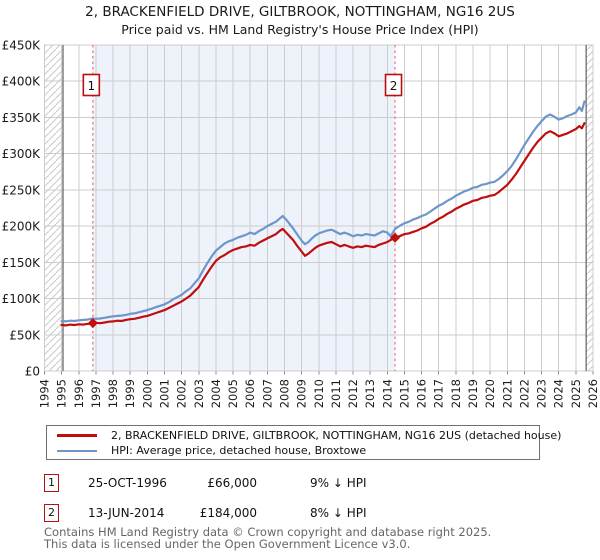 This screenshot has width=600, height=560. Describe the element at coordinates (79, 393) in the screenshot. I see `x-axis-label: 1996` at that location.